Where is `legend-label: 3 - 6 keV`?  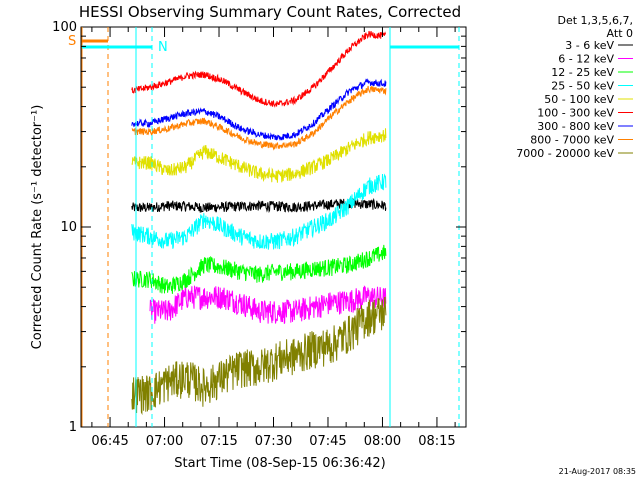
legend-label: 3 - 6 keV is located at coordinates (589, 45).